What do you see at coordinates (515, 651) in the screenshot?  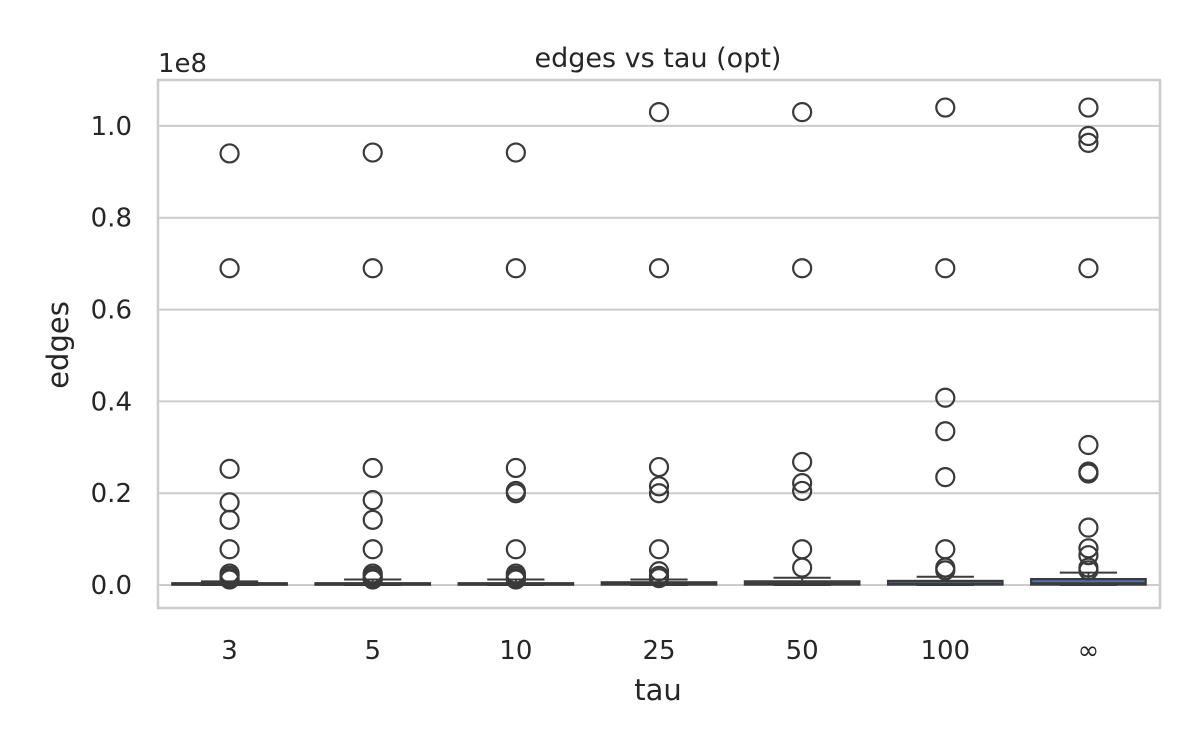 I see `x-tick-label: 10` at bounding box center [515, 651].